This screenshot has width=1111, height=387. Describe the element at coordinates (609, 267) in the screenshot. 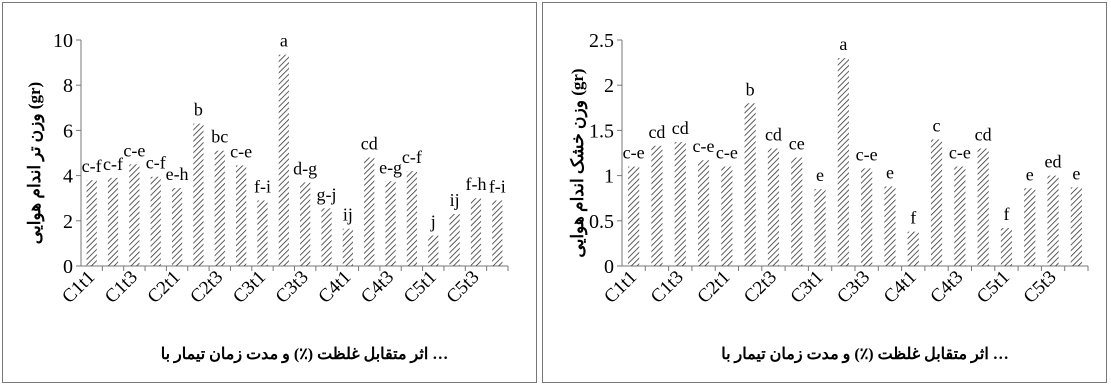

I see `y-tick-label: 0` at that location.